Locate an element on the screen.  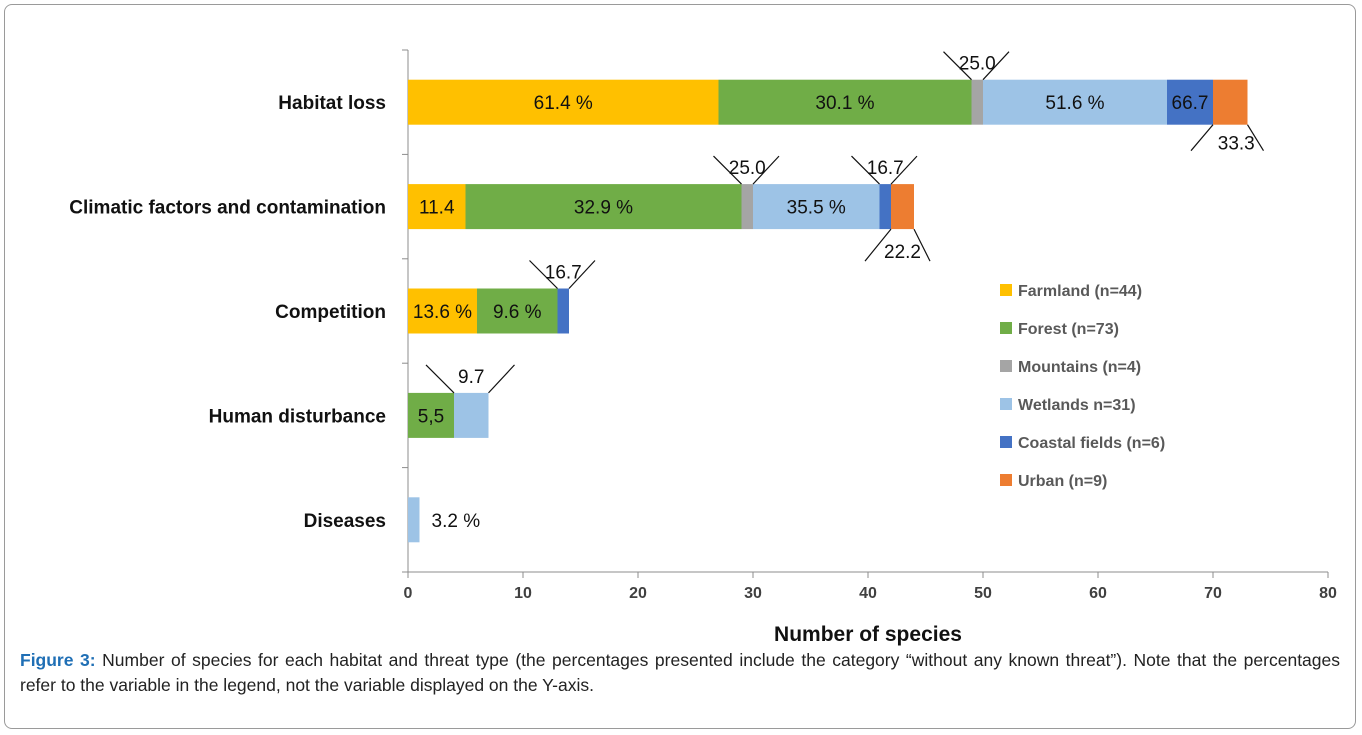
x-tick-label: 30 is located at coordinates (753, 593).